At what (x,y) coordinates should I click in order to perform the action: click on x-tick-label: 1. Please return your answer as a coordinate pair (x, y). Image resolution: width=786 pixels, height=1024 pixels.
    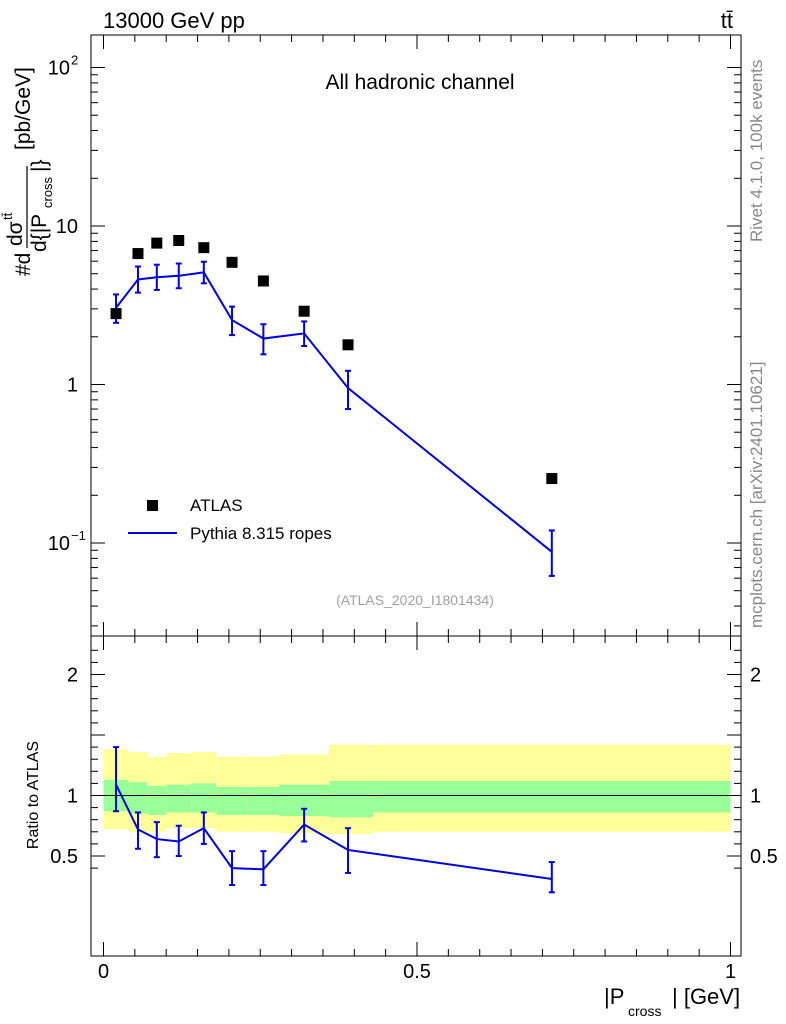
    Looking at the image, I should click on (730, 972).